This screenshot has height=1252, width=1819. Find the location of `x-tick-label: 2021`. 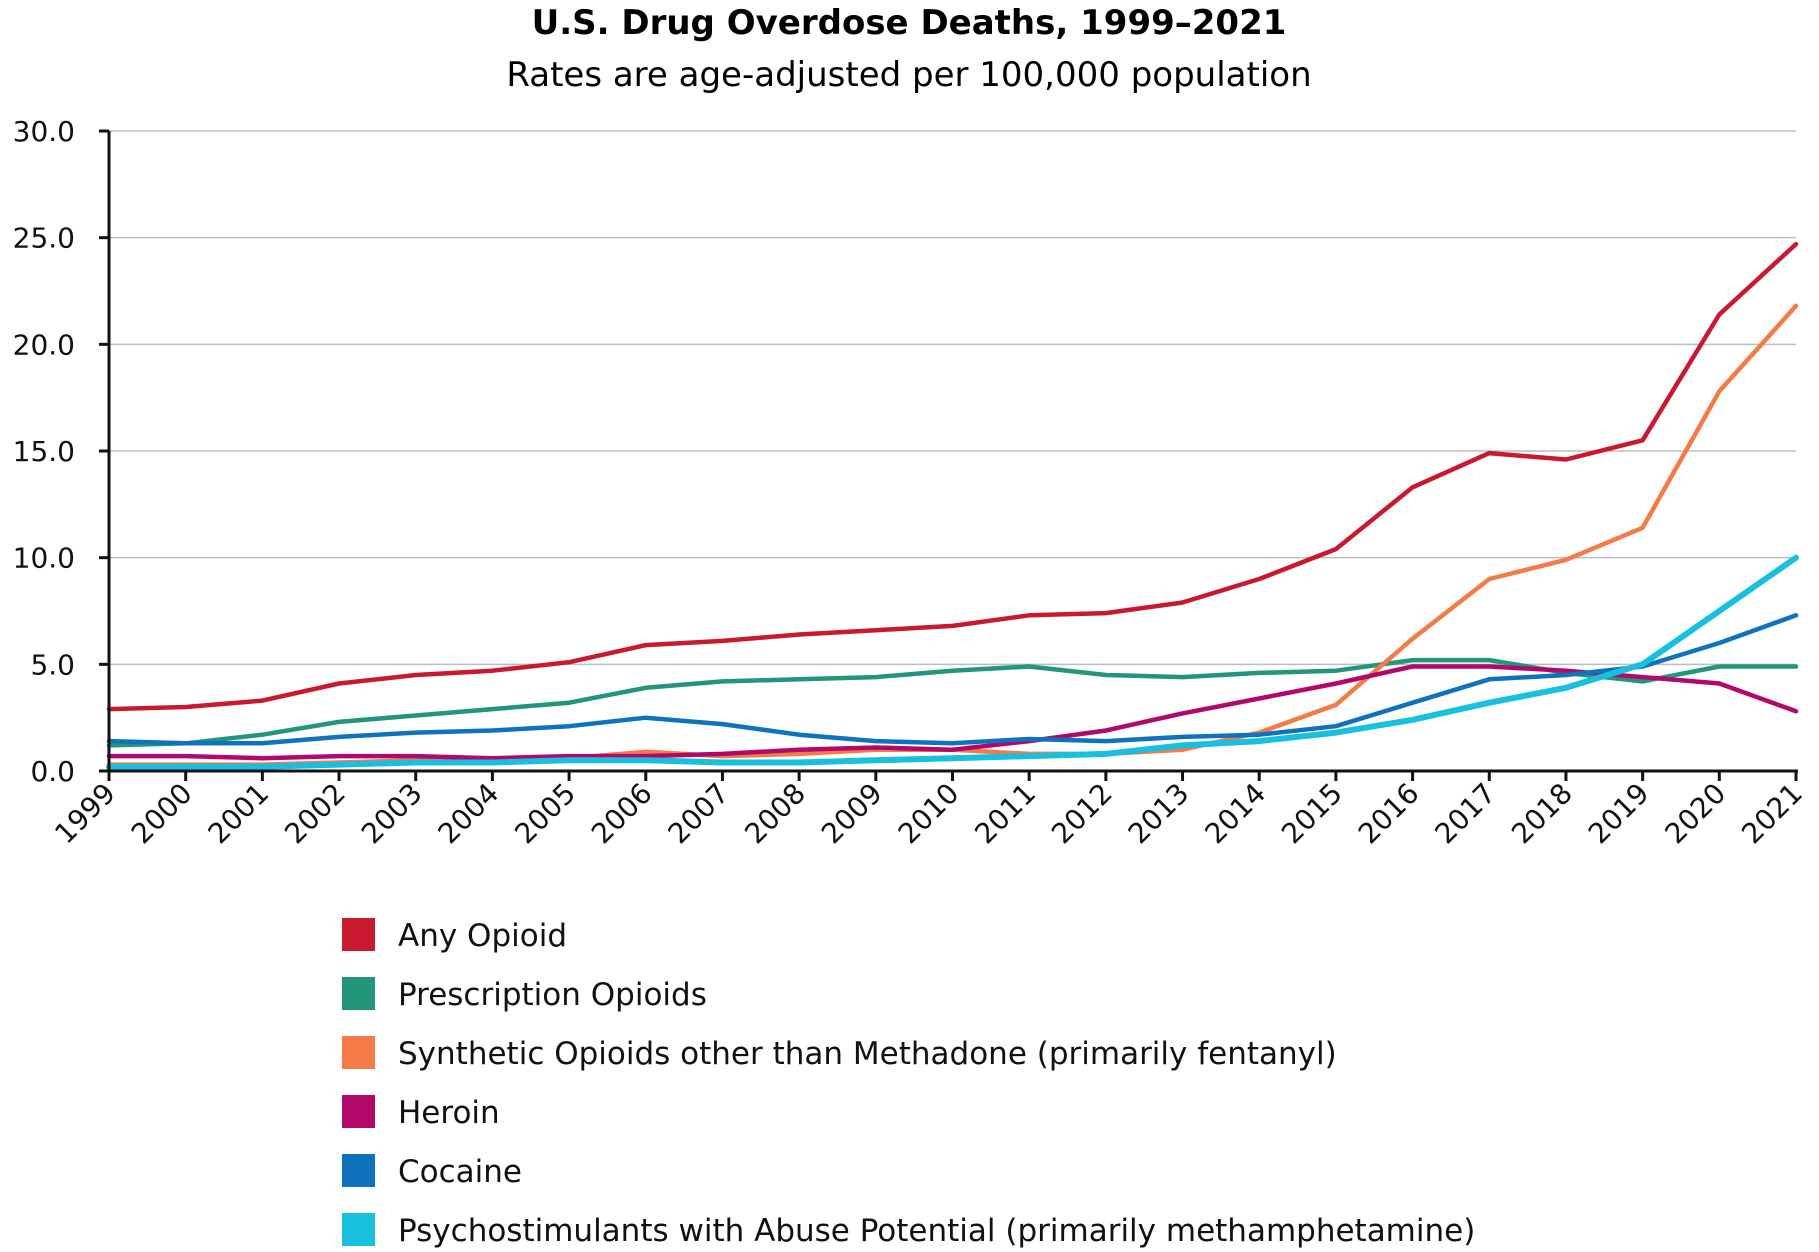

x-tick-label: 2021 is located at coordinates (1772, 814).